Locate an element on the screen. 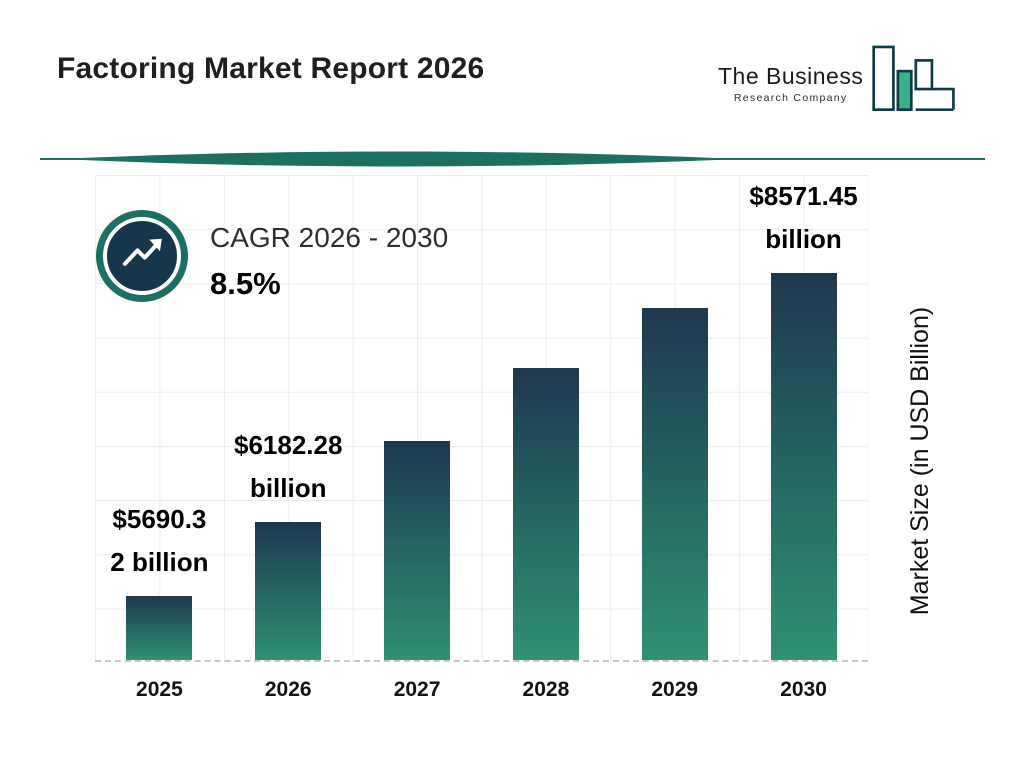  cagr-badge is located at coordinates (142, 256).